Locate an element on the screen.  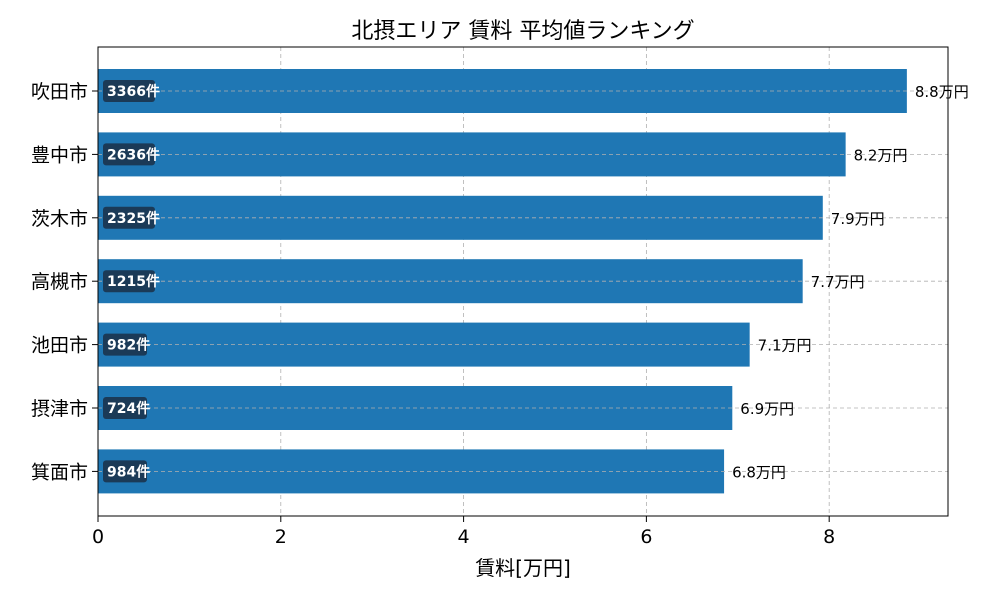
value-label: 8.2万円 is located at coordinates (881, 155).